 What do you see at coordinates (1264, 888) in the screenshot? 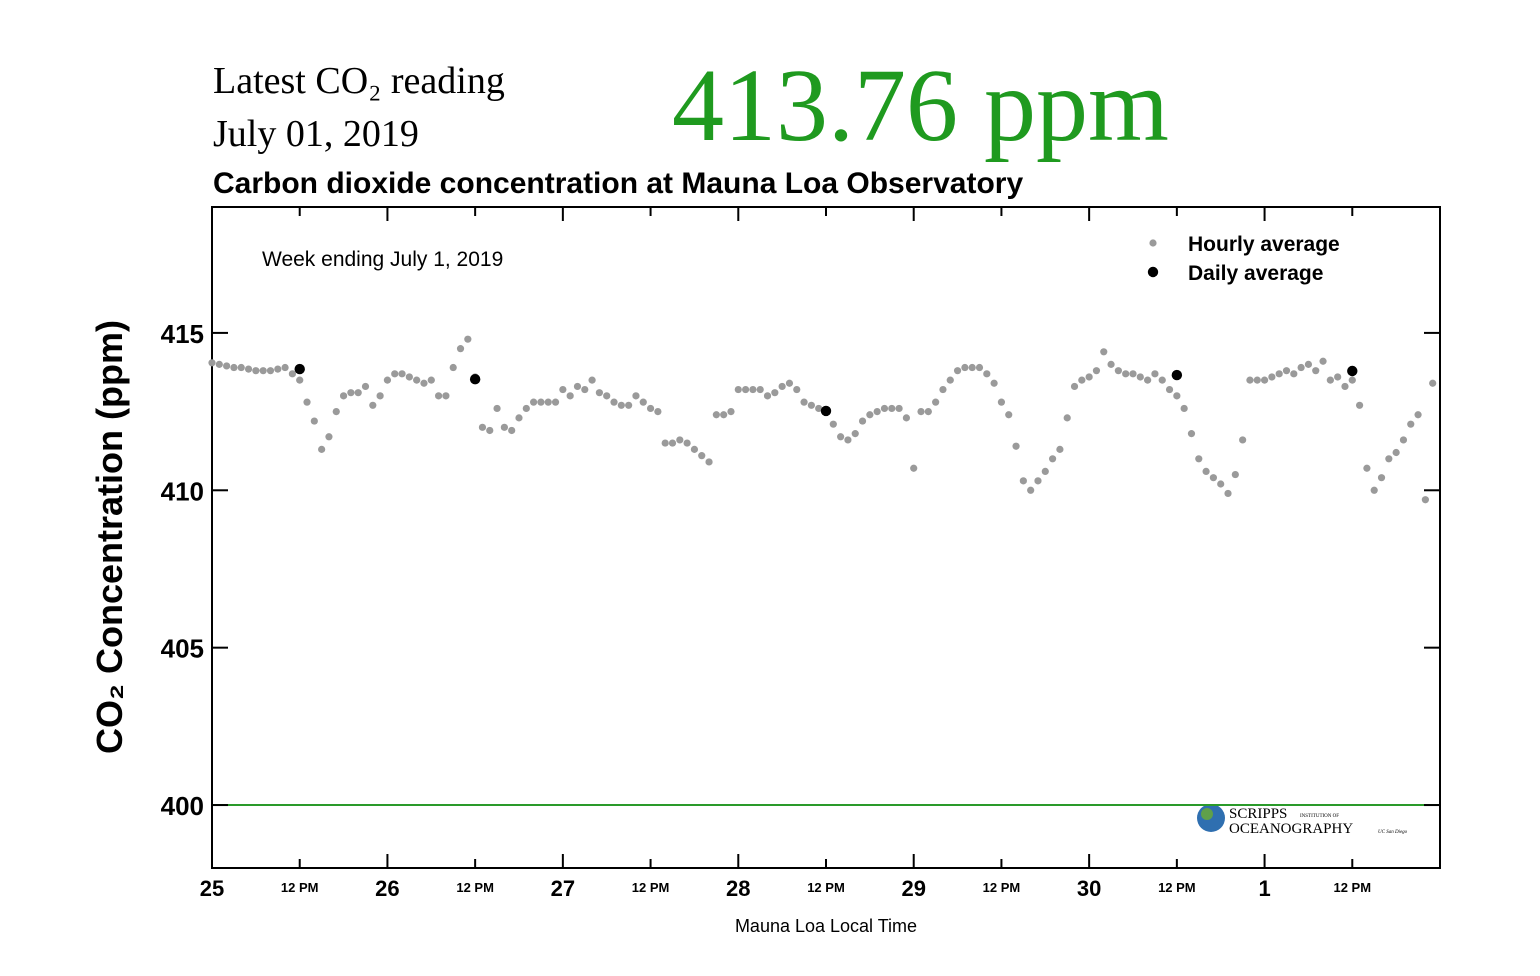
I see `x-tick-label: 1` at bounding box center [1264, 888].